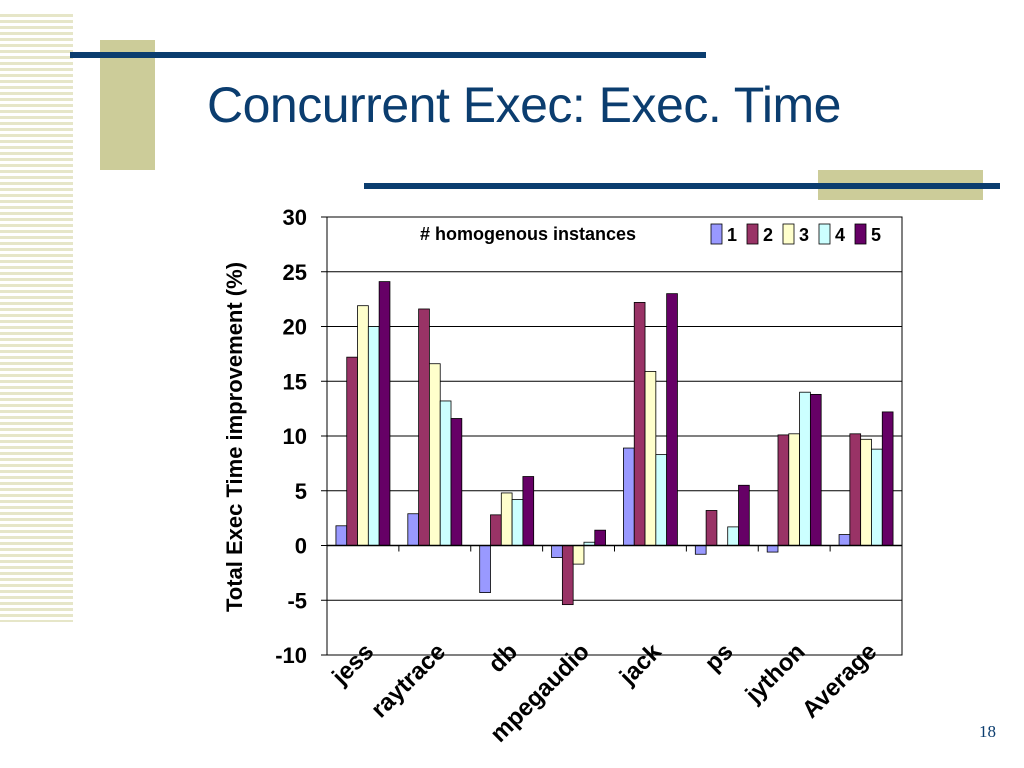  What do you see at coordinates (295, 436) in the screenshot?
I see `y-tick-label: 10` at bounding box center [295, 436].